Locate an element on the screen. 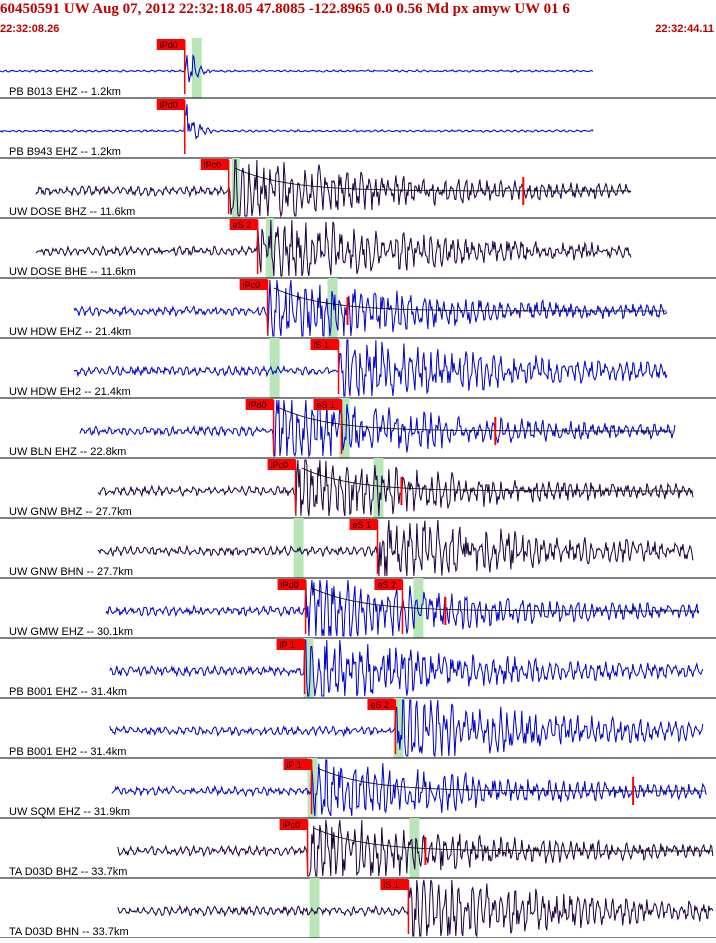  trace-row: iPc0 UW DOSE BHZ -- 11.6km is located at coordinates (358, 188).